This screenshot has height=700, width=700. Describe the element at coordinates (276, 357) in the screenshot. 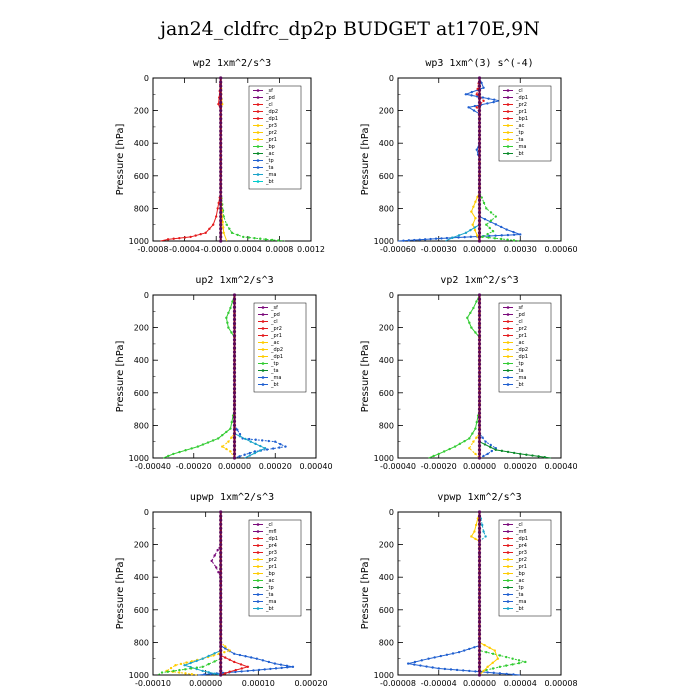

I see `legend-entry: _dp1` at that location.